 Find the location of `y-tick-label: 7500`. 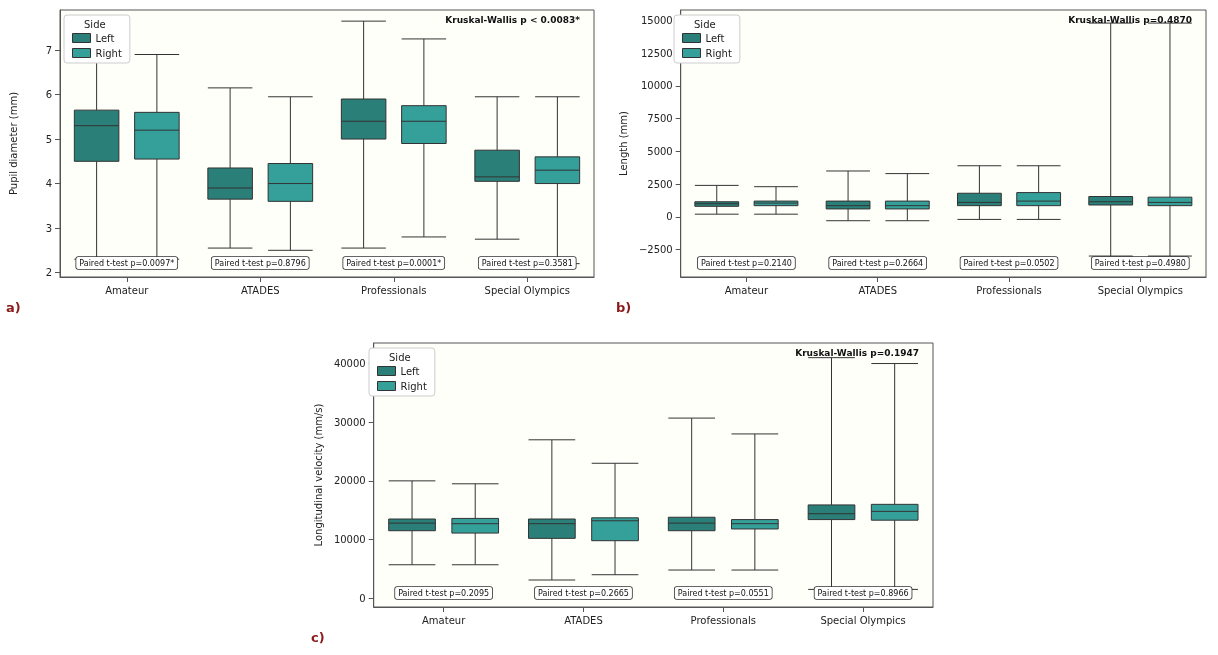

y-tick-label: 7500 is located at coordinates (660, 119).